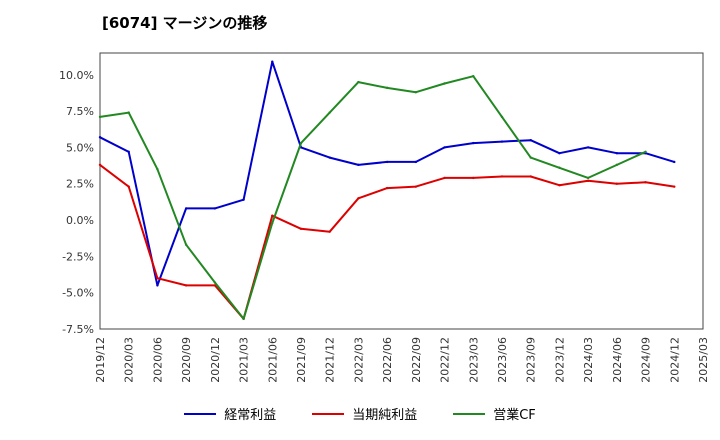 The height and width of the screenshot is (440, 720). What do you see at coordinates (186, 360) in the screenshot?
I see `x-tick-label: 2020/09` at bounding box center [186, 360].